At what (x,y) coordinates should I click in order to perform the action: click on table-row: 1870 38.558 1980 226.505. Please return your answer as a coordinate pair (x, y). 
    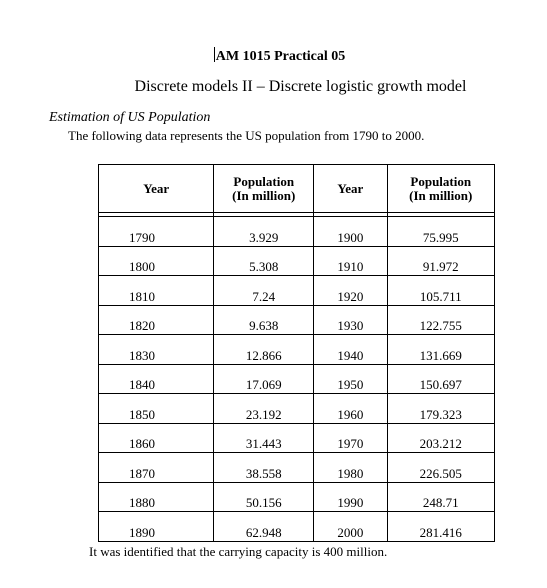
    Looking at the image, I should click on (296, 467).